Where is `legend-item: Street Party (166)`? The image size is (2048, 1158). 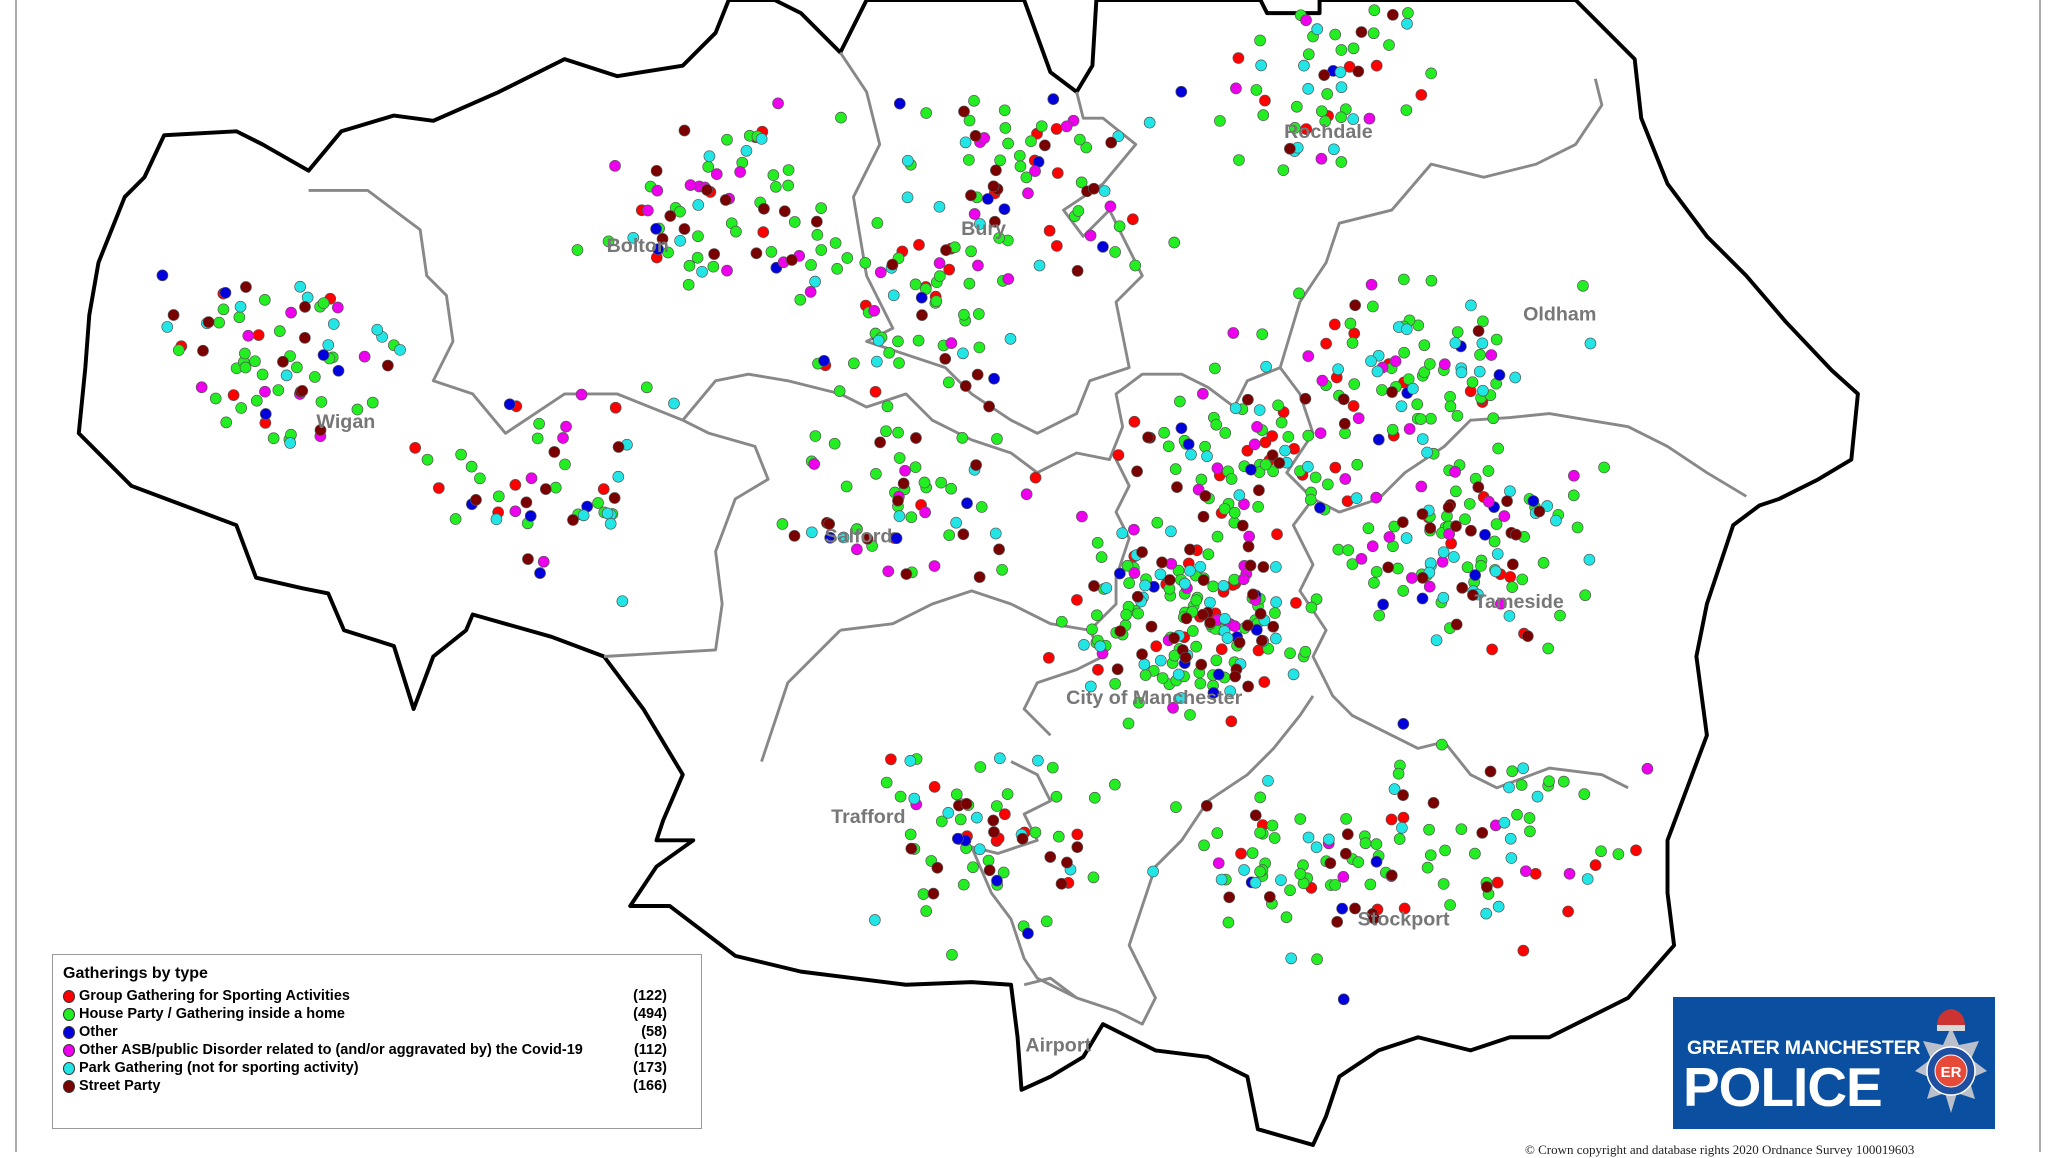 legend-item: Street Party (166) is located at coordinates (377, 1086).